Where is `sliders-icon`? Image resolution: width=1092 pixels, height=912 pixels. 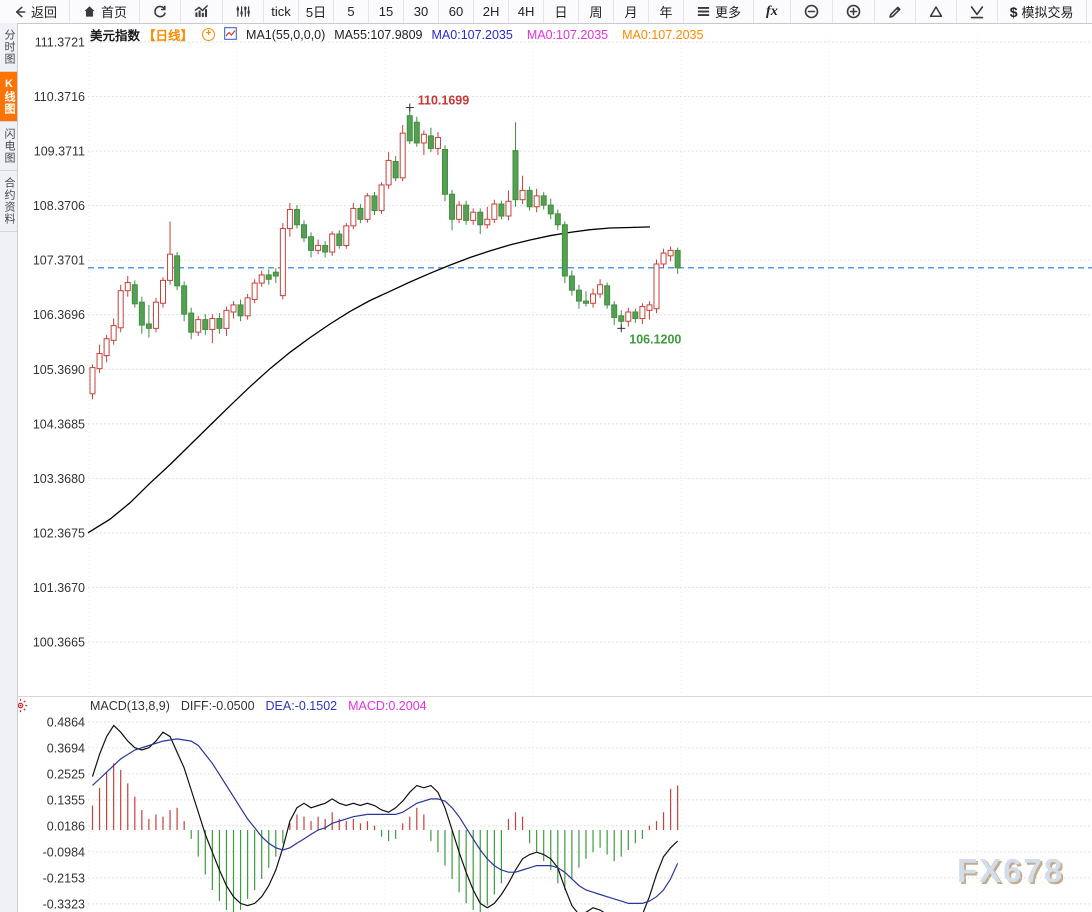 sliders-icon is located at coordinates (243, 11).